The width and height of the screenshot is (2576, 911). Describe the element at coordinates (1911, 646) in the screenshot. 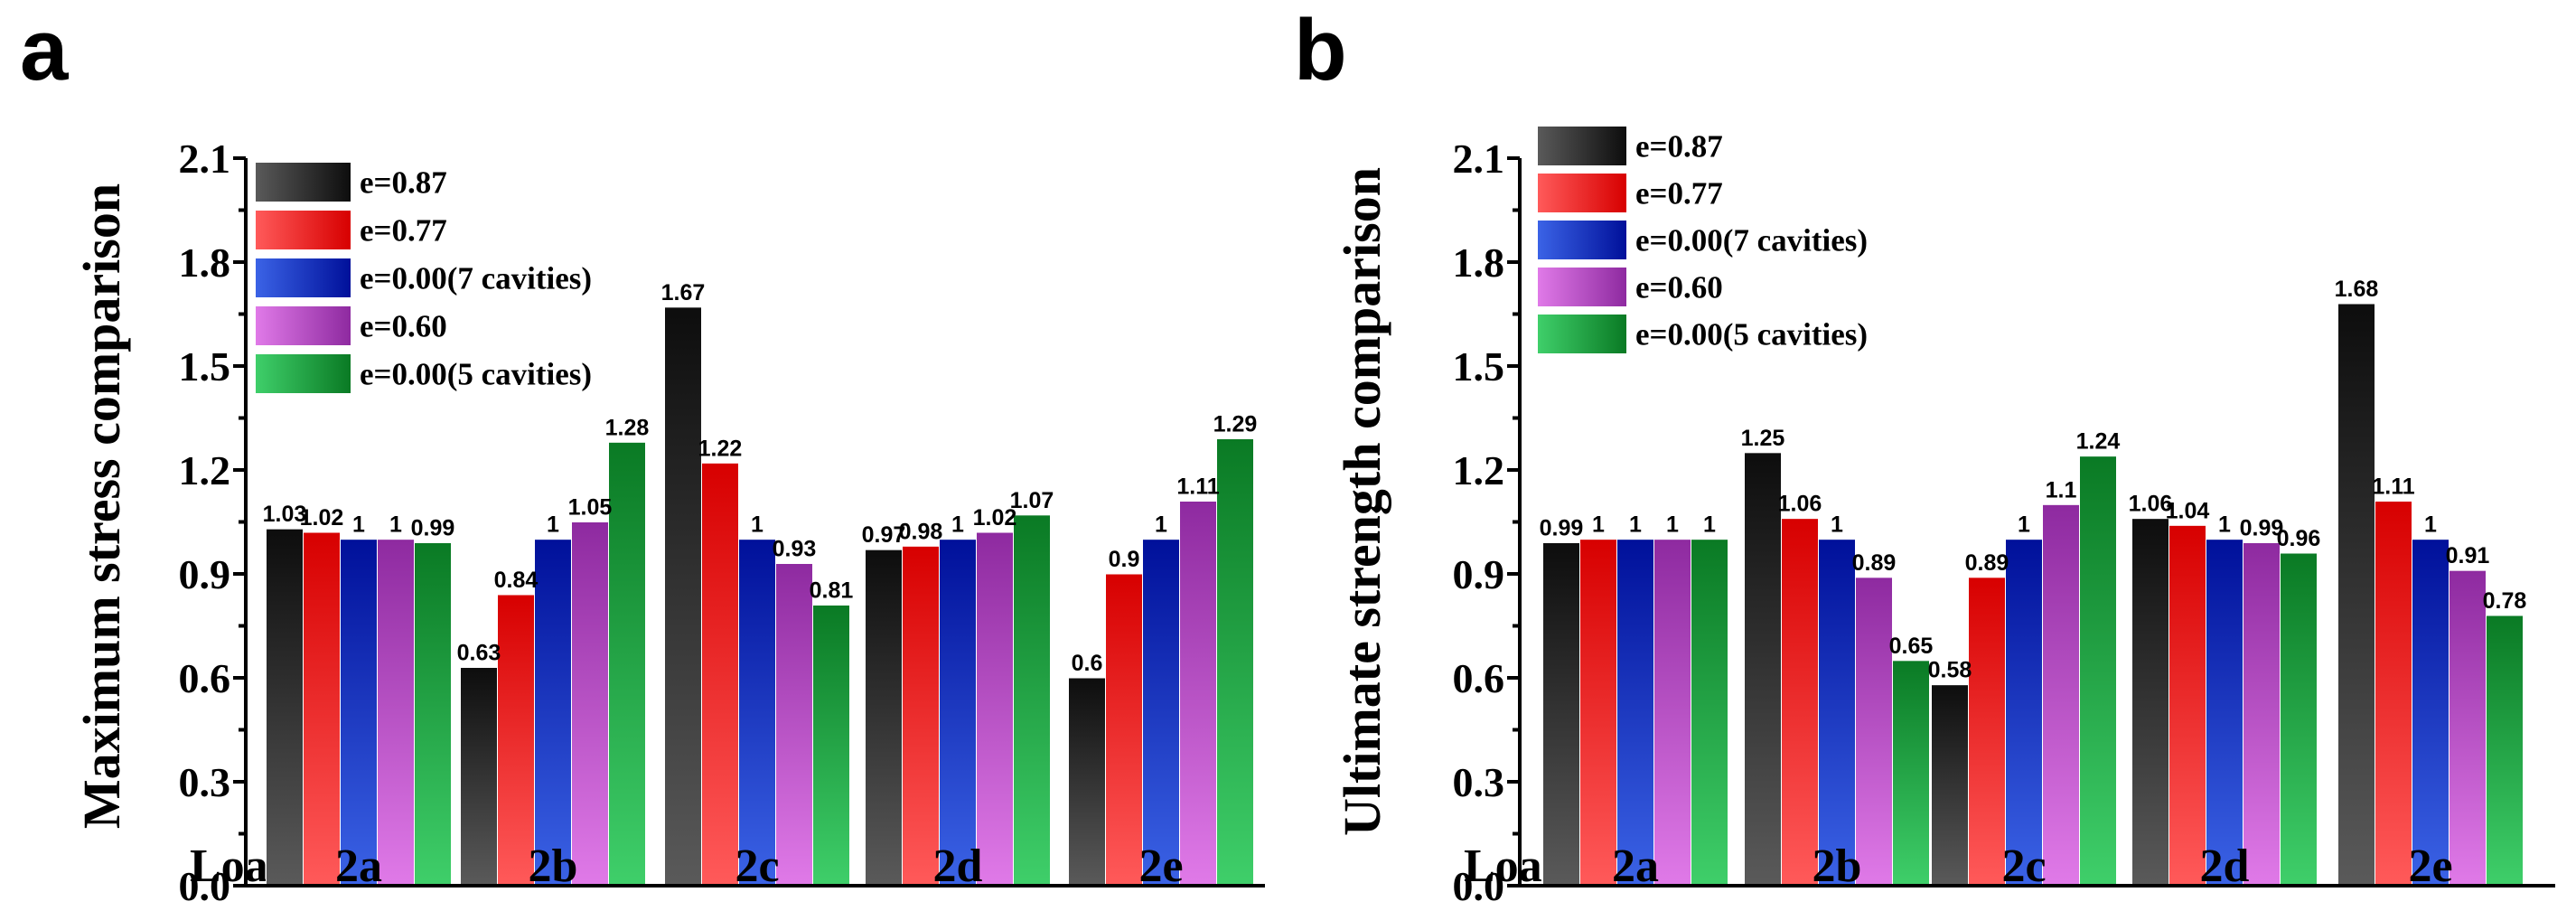

I see `data-label: 0.65` at that location.